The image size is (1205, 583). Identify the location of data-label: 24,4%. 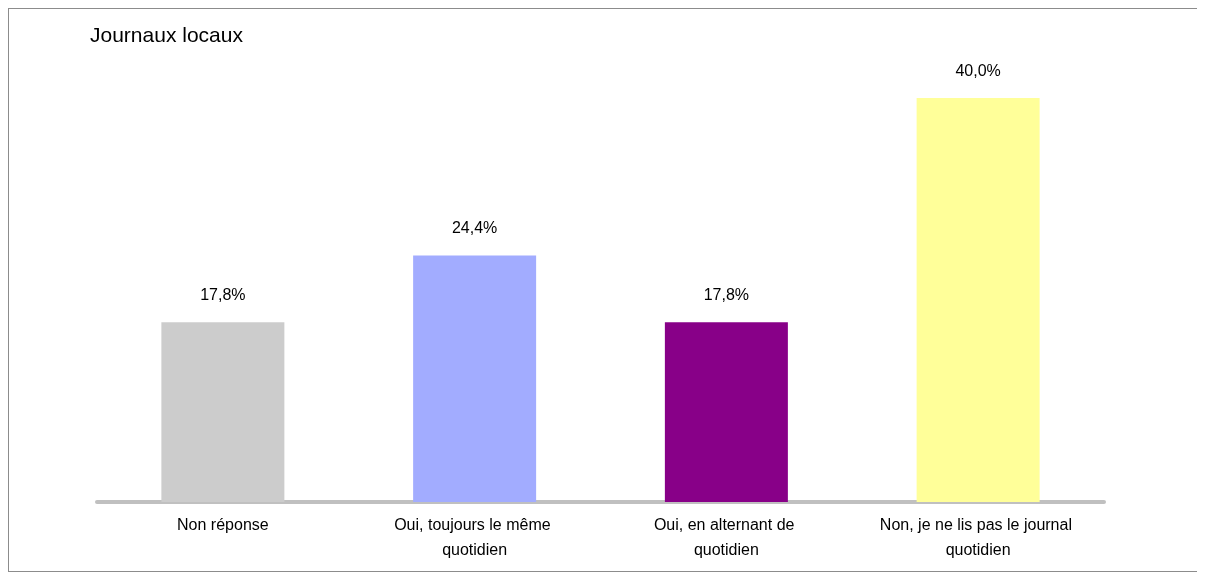
(474, 228).